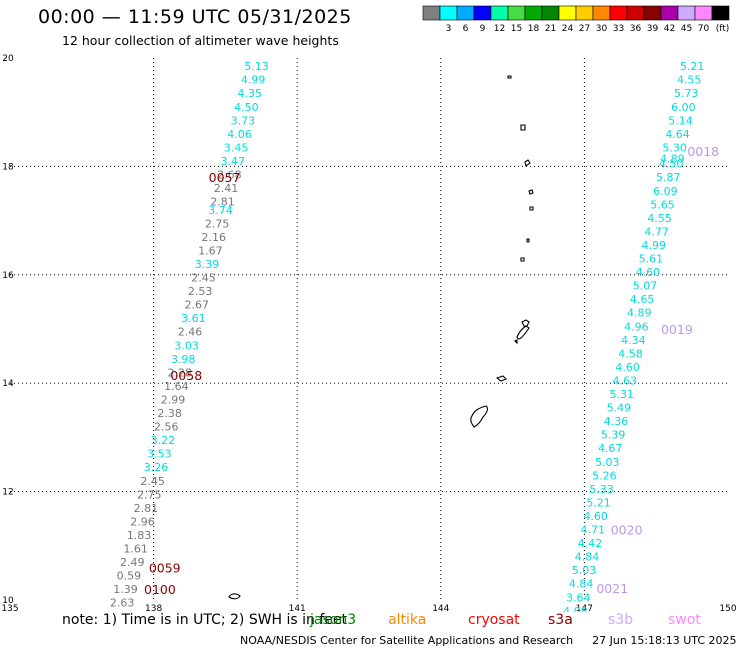 The image size is (740, 650). Describe the element at coordinates (239, 134) in the screenshot. I see `wave-height-label-west: 4.06` at that location.